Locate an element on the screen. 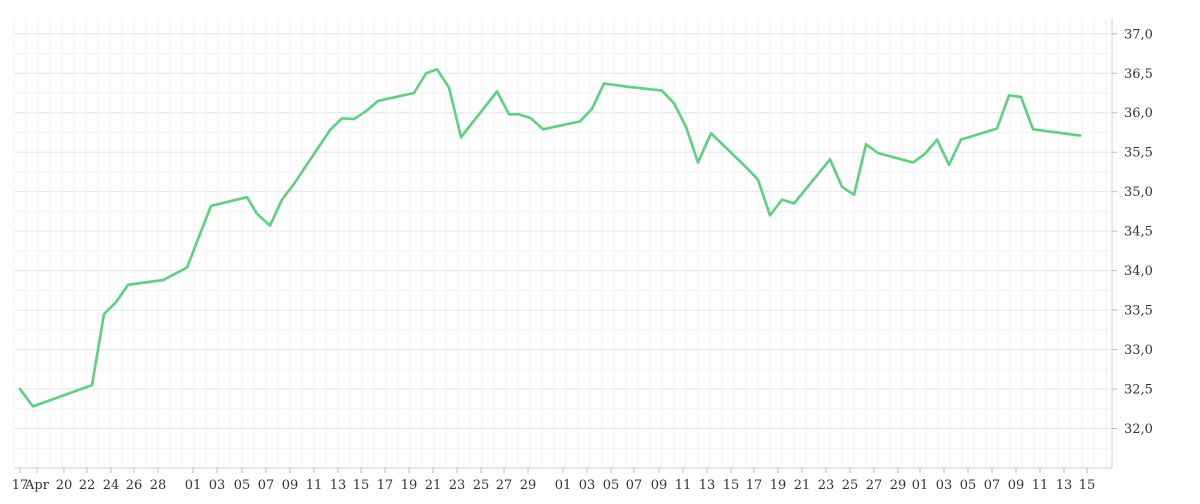  x-tick-label: 24 is located at coordinates (111, 485).